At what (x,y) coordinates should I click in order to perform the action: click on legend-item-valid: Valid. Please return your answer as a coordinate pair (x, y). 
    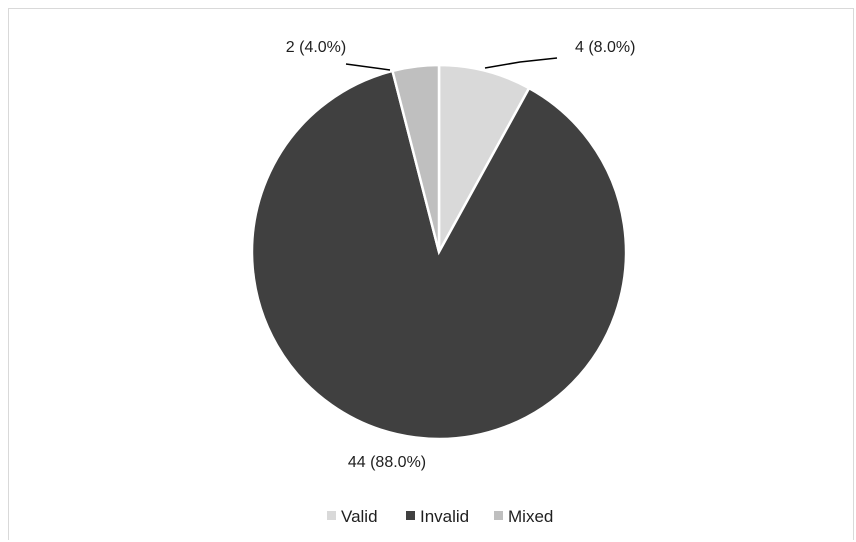
    Looking at the image, I should click on (352, 516).